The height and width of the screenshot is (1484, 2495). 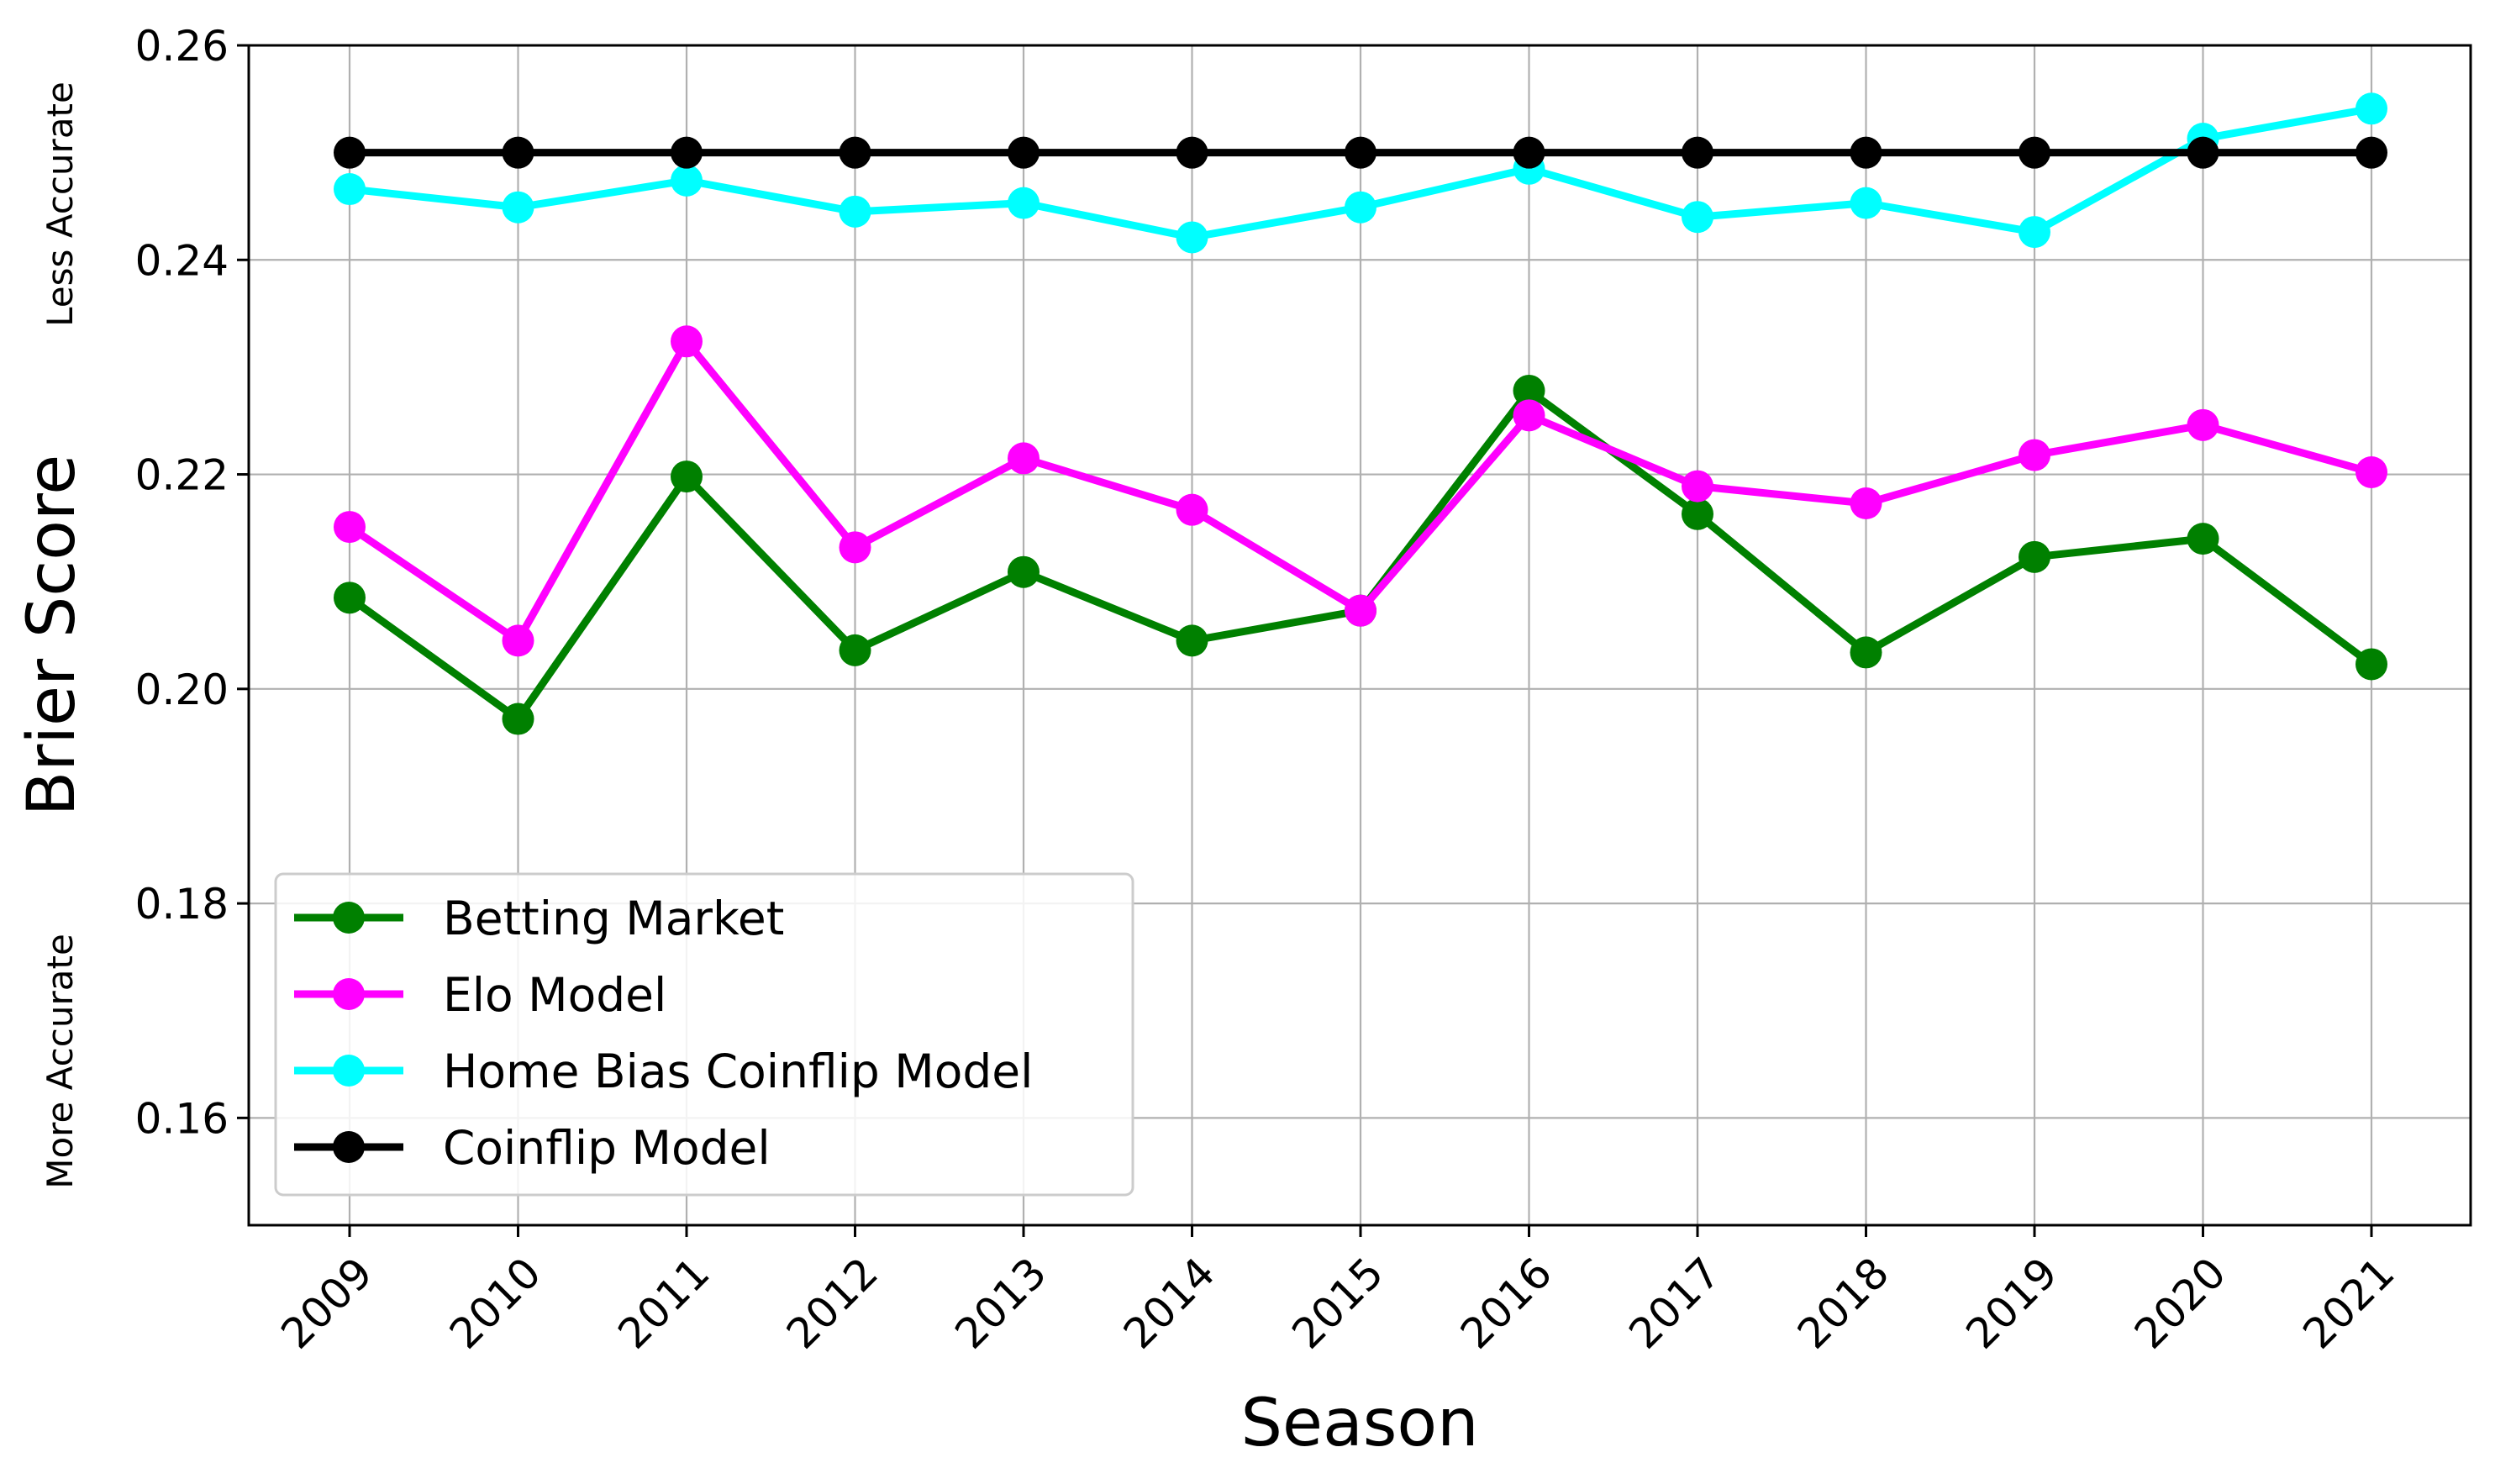 I want to click on x-tick-label: 2009, so click(x=326, y=1303).